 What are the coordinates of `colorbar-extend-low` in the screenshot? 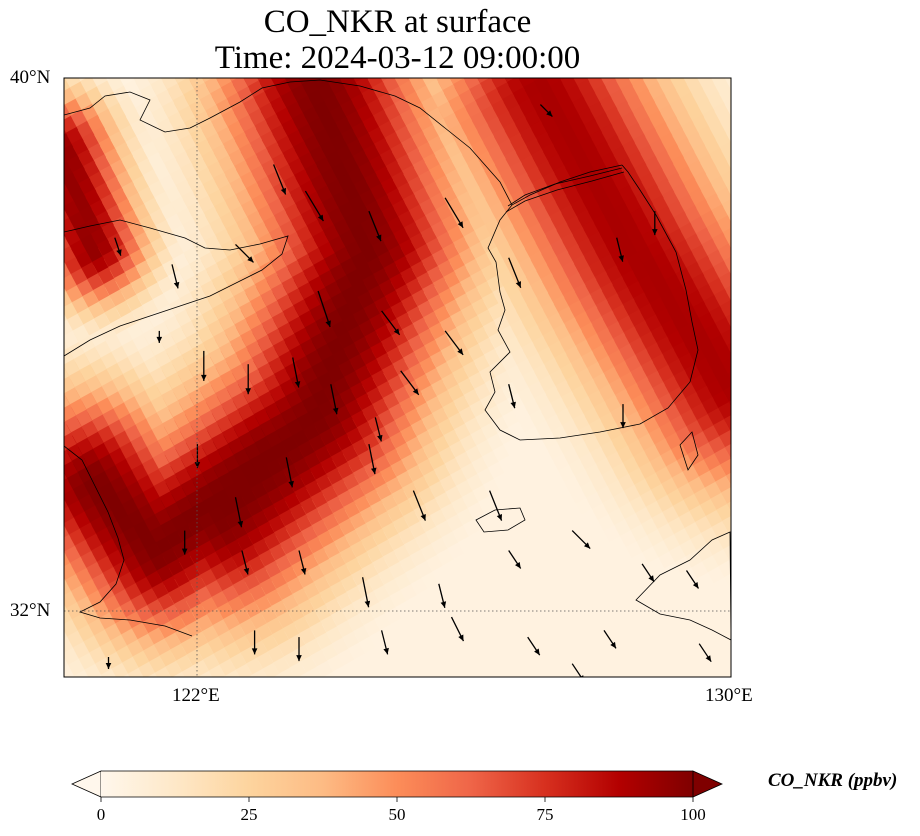 It's located at (86, 784).